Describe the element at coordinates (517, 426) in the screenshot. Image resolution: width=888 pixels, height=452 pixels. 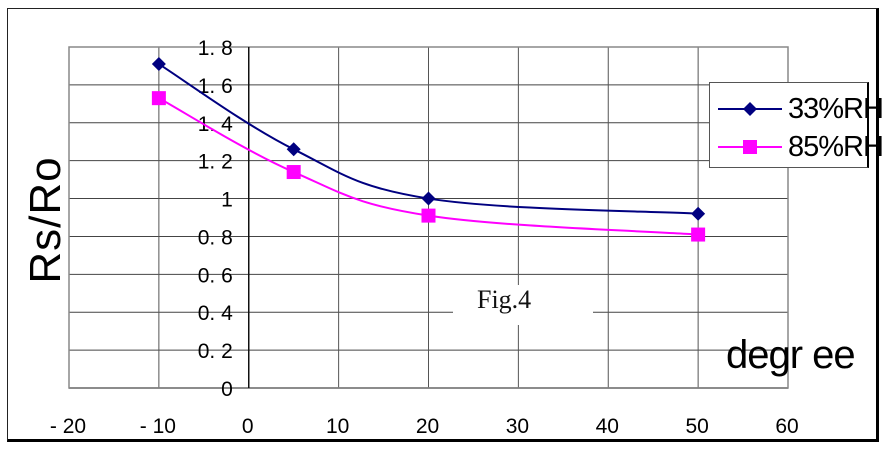
I see `x-tick-label: 30` at that location.